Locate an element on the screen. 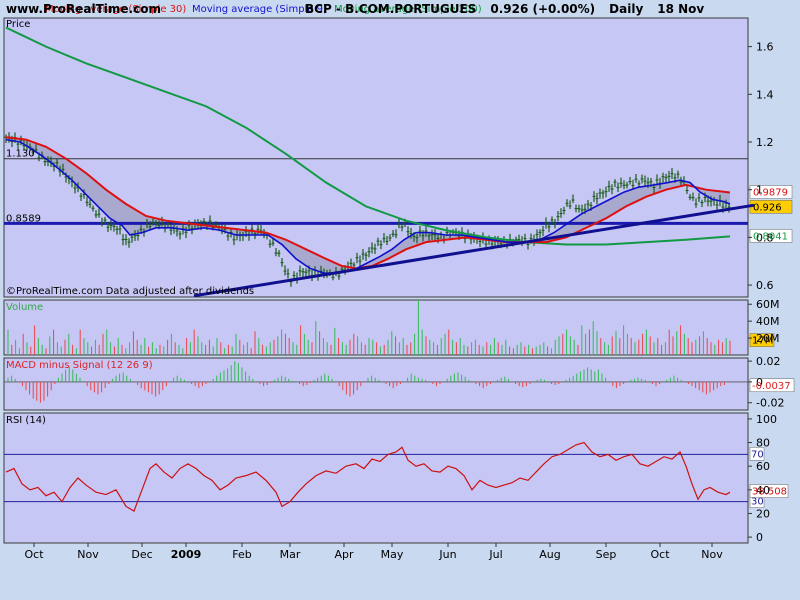  price-y-tick-label: 0.8 is located at coordinates (765, 237).